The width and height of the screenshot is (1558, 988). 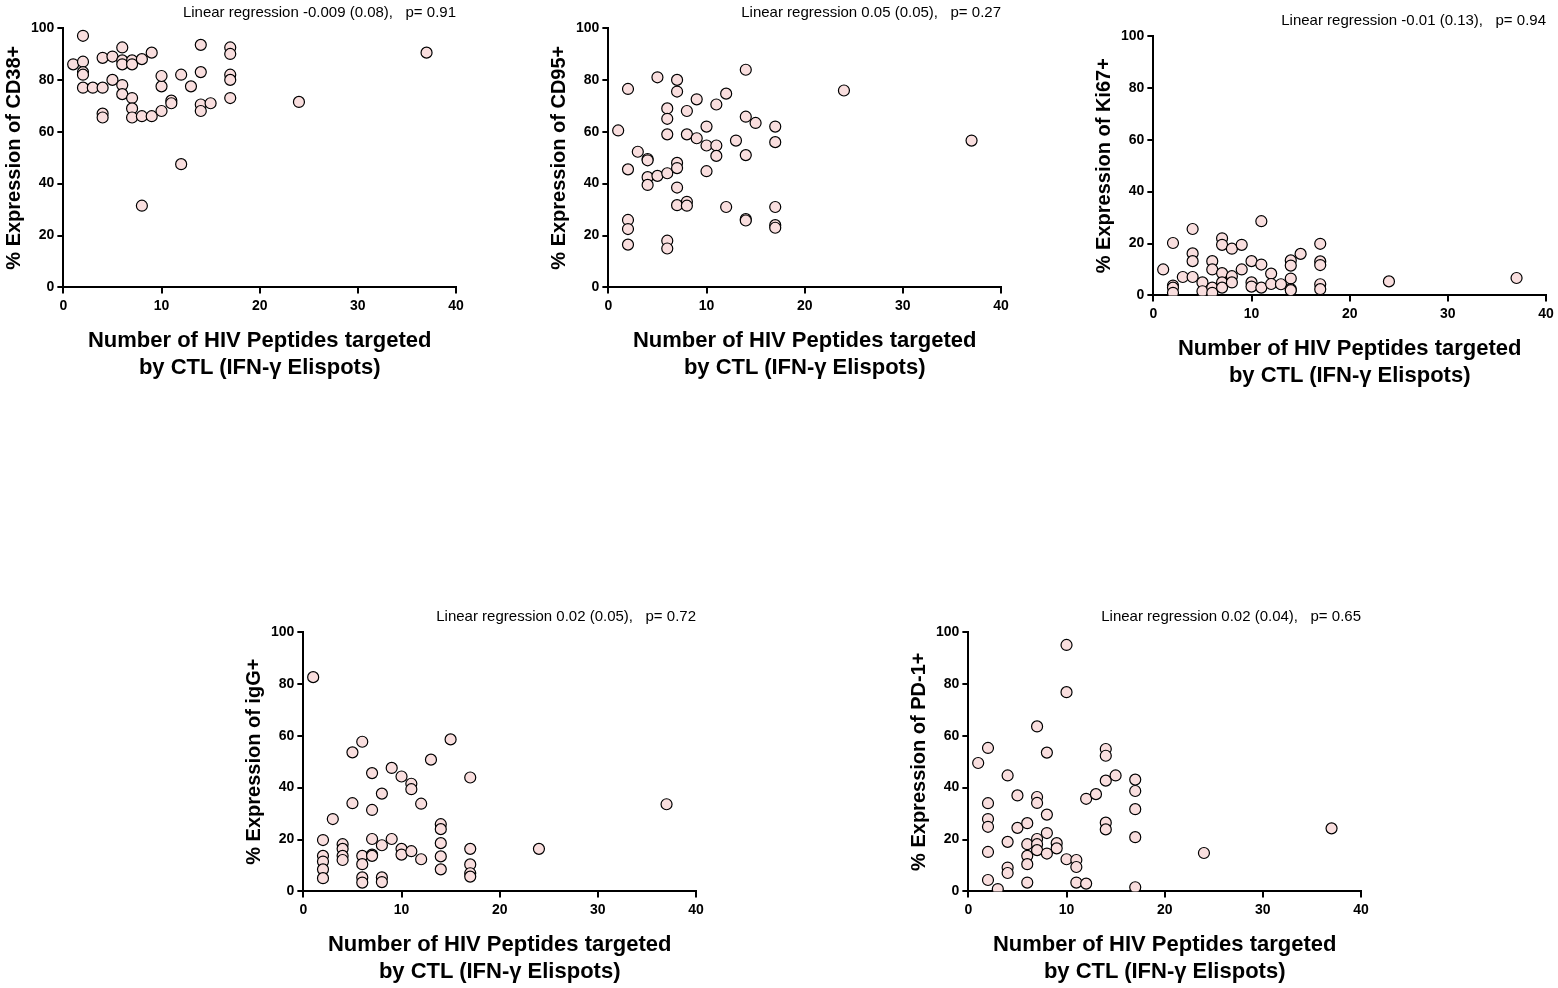 I want to click on chart-title: Linear regression 0.05 (0.05), p= 0.27, so click(x=871, y=12).